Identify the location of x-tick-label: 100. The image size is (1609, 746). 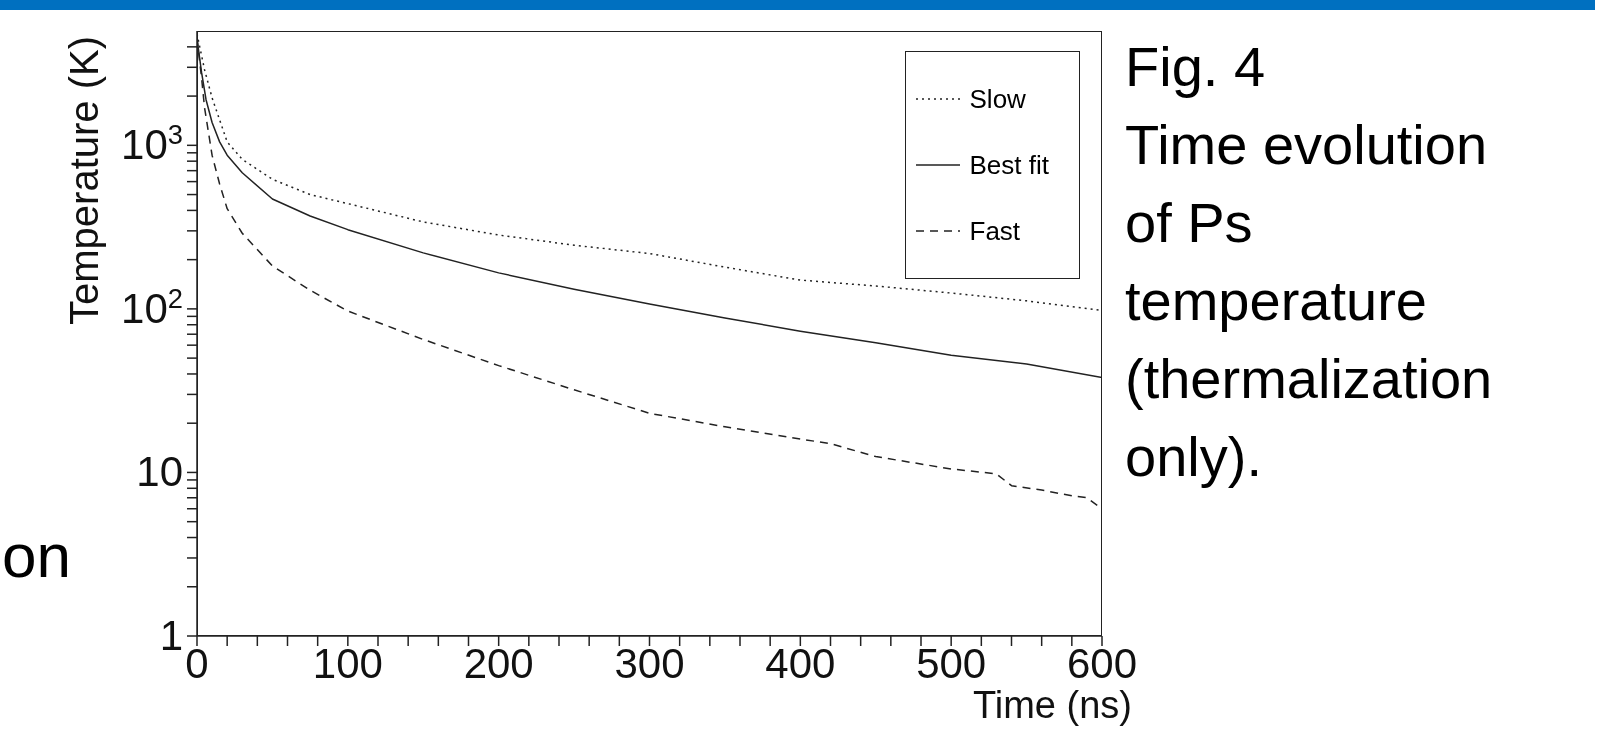
(347, 663).